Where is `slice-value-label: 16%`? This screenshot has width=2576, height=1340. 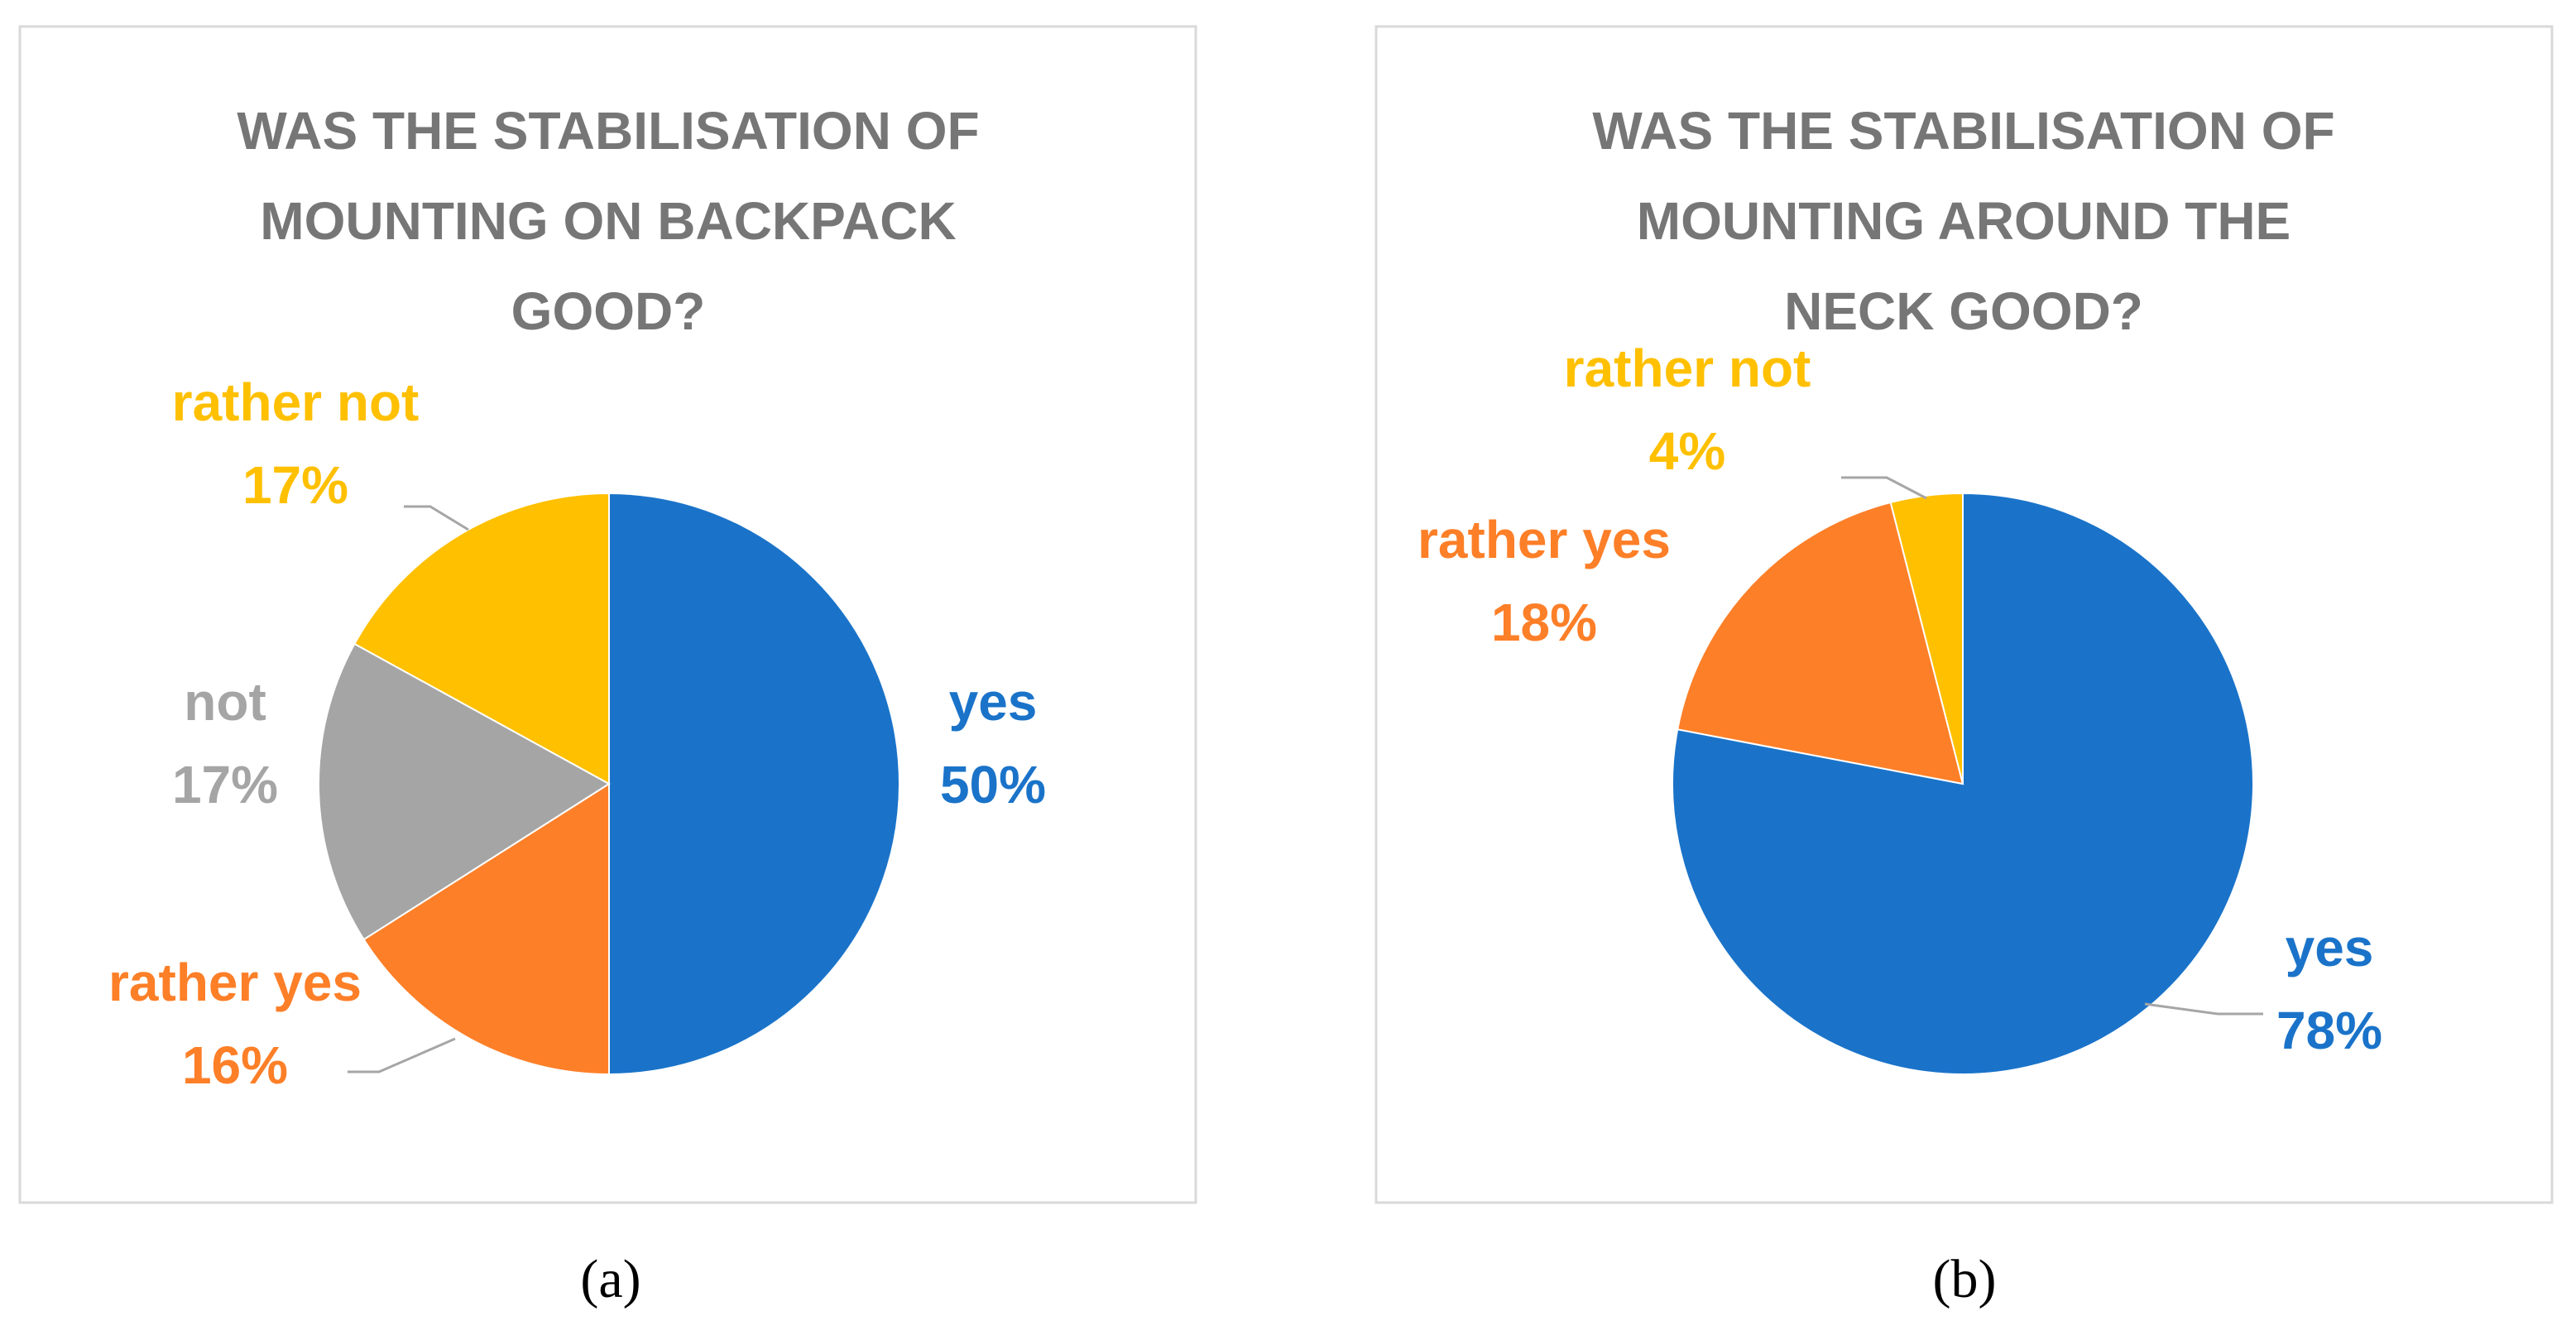 slice-value-label: 16% is located at coordinates (235, 1065).